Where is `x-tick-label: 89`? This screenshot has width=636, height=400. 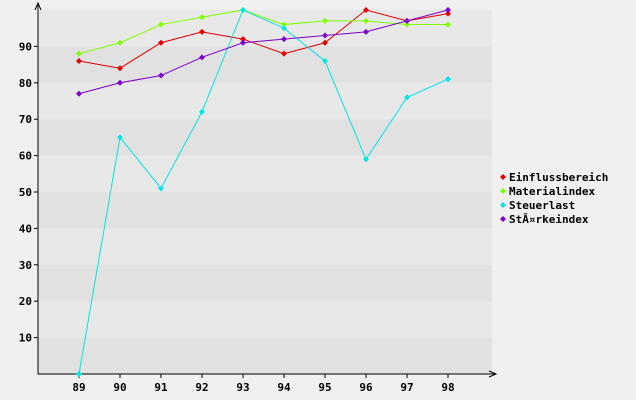
x-tick-label: 89 is located at coordinates (78, 387).